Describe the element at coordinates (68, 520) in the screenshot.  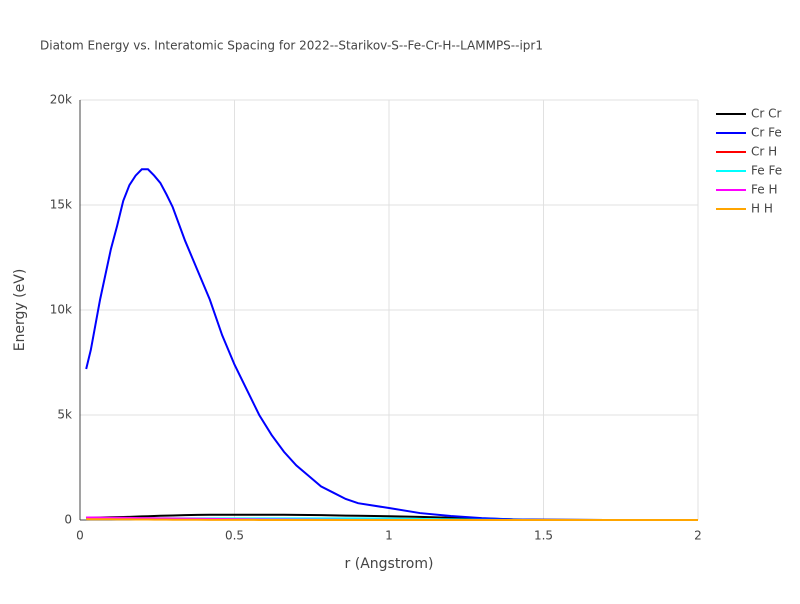
I see `y-tick-label: 0` at that location.